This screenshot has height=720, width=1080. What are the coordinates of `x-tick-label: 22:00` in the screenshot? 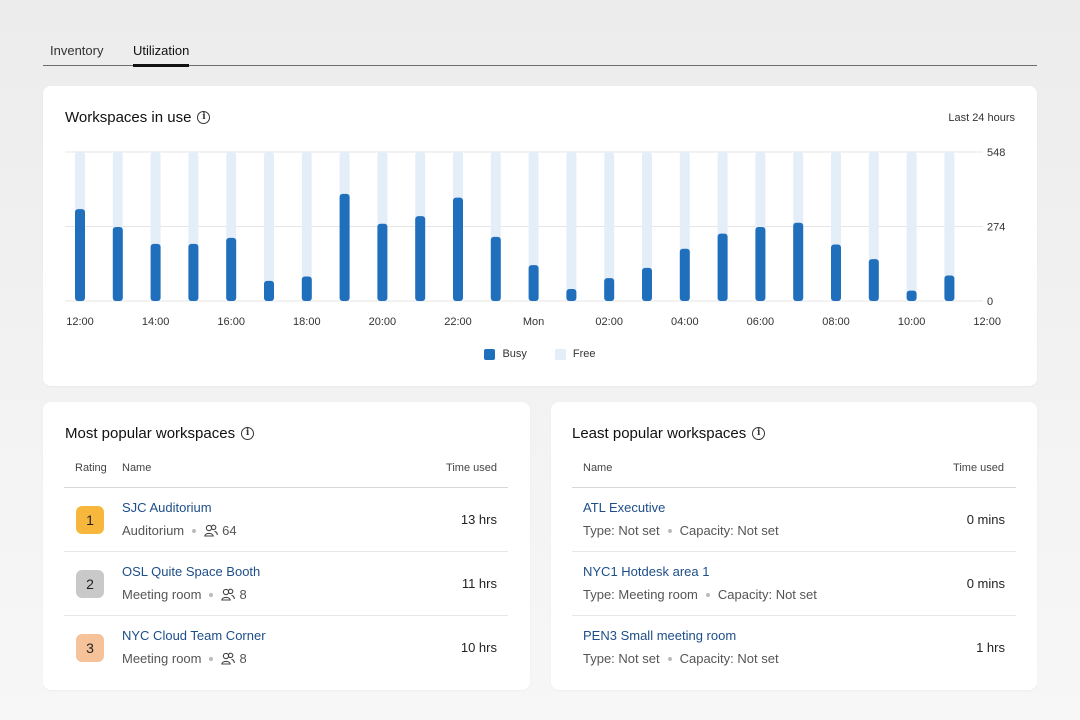 It's located at (458, 322).